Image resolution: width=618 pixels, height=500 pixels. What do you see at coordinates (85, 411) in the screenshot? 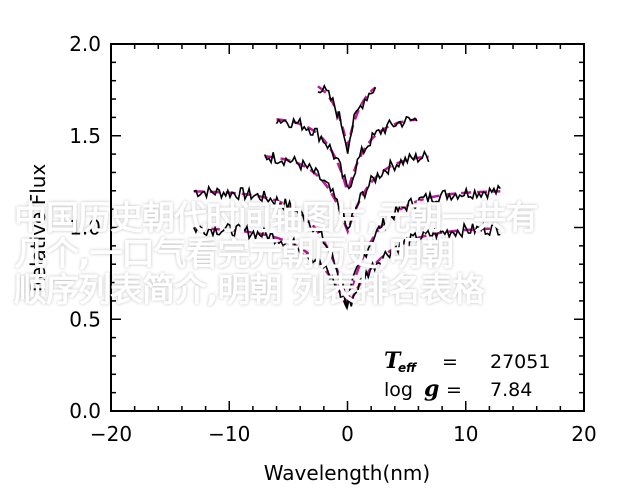
I see `y-tick-label: 0.0` at bounding box center [85, 411].